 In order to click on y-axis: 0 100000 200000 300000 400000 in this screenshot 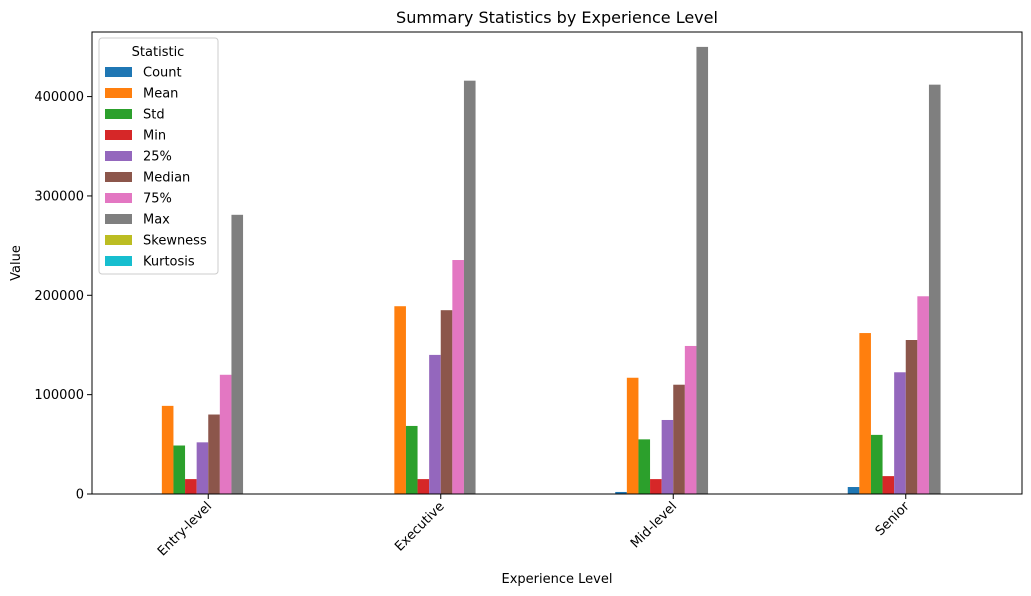, I will do `click(63, 296)`.